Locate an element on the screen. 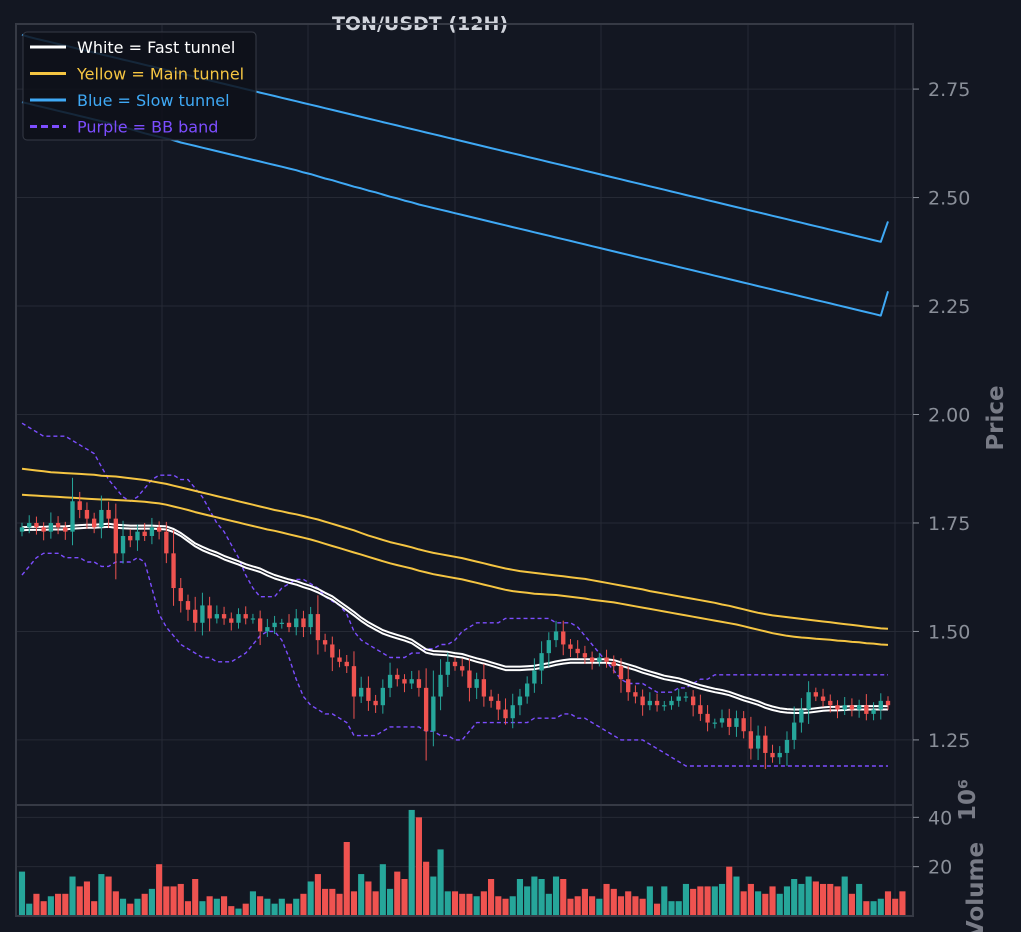  volume-multiplier-label: 10⁶ is located at coordinates (968, 800).